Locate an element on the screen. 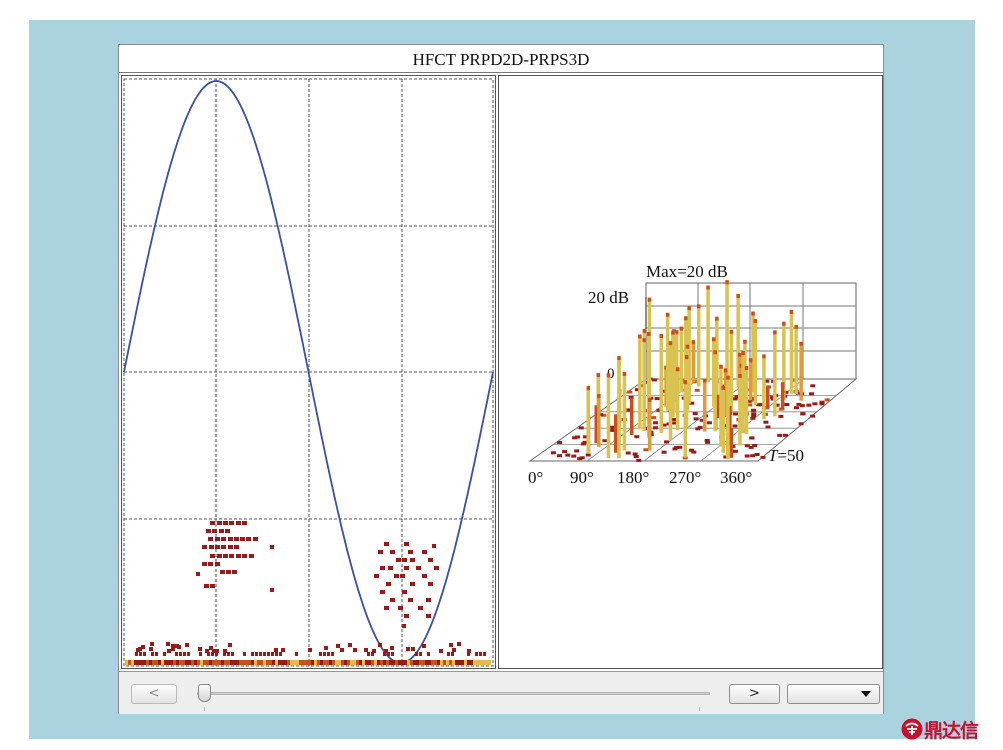 This screenshot has height=750, width=1003. x-tick-270: 270° is located at coordinates (685, 477).